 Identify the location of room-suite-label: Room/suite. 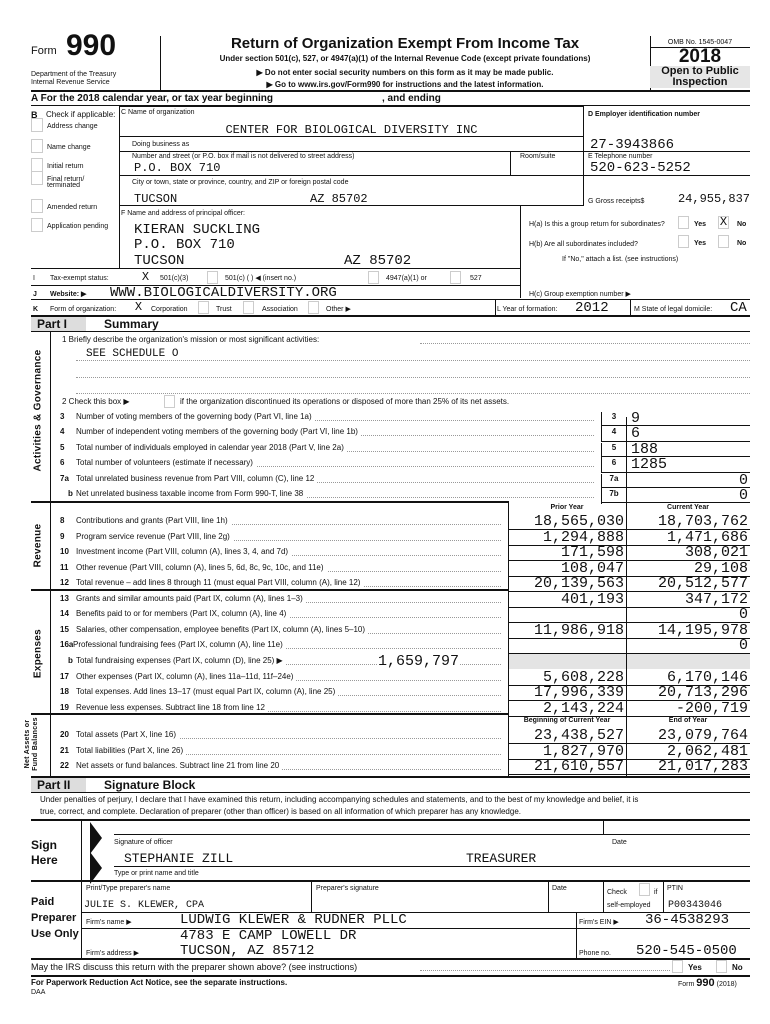
(538, 156).